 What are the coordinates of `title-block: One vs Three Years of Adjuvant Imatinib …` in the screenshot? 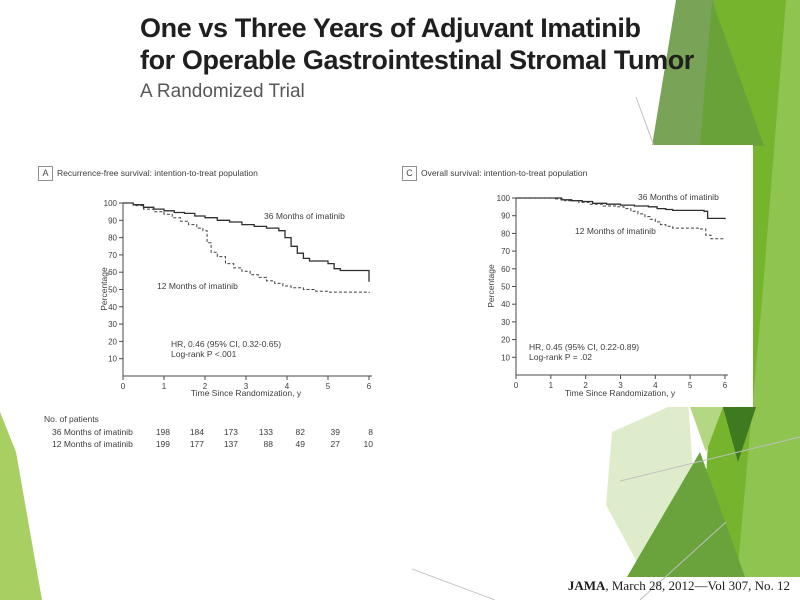 It's located at (417, 57).